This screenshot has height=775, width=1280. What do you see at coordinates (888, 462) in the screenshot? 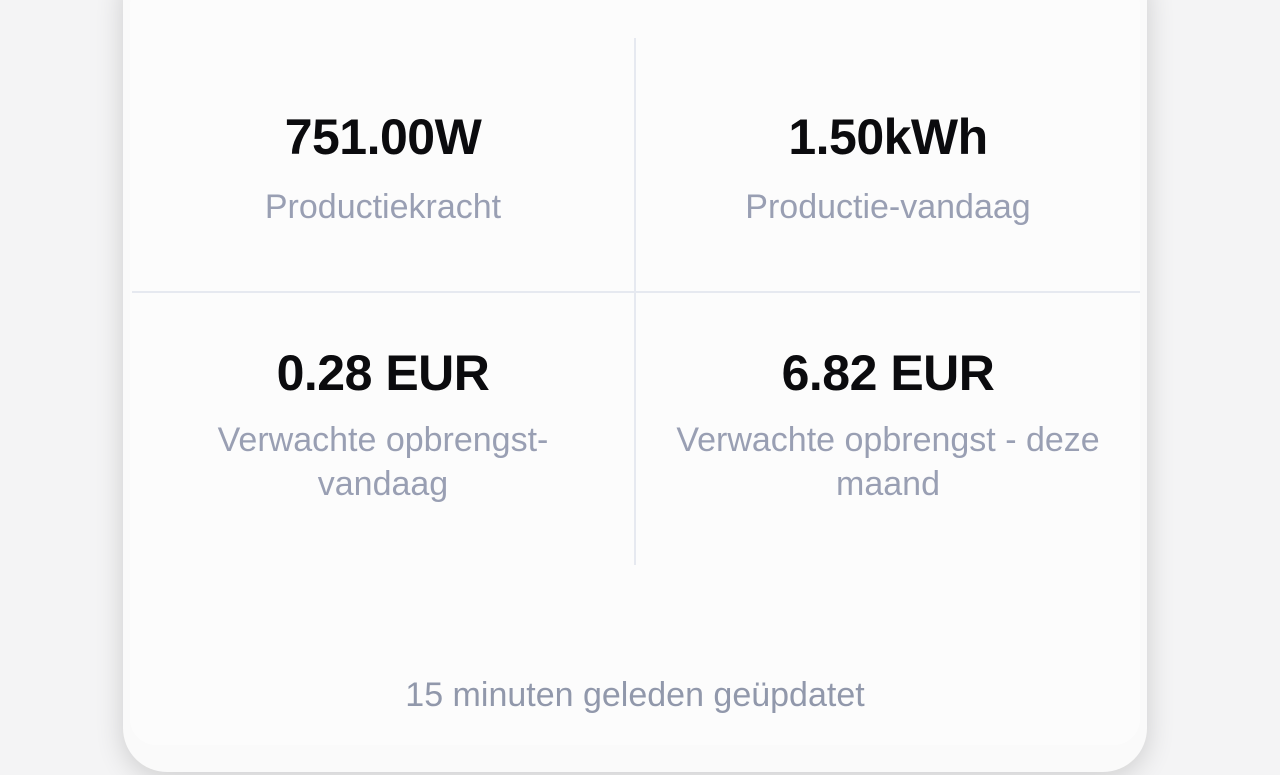
I see `stat-label: Verwachte opbrengst - deze maand` at bounding box center [888, 462].